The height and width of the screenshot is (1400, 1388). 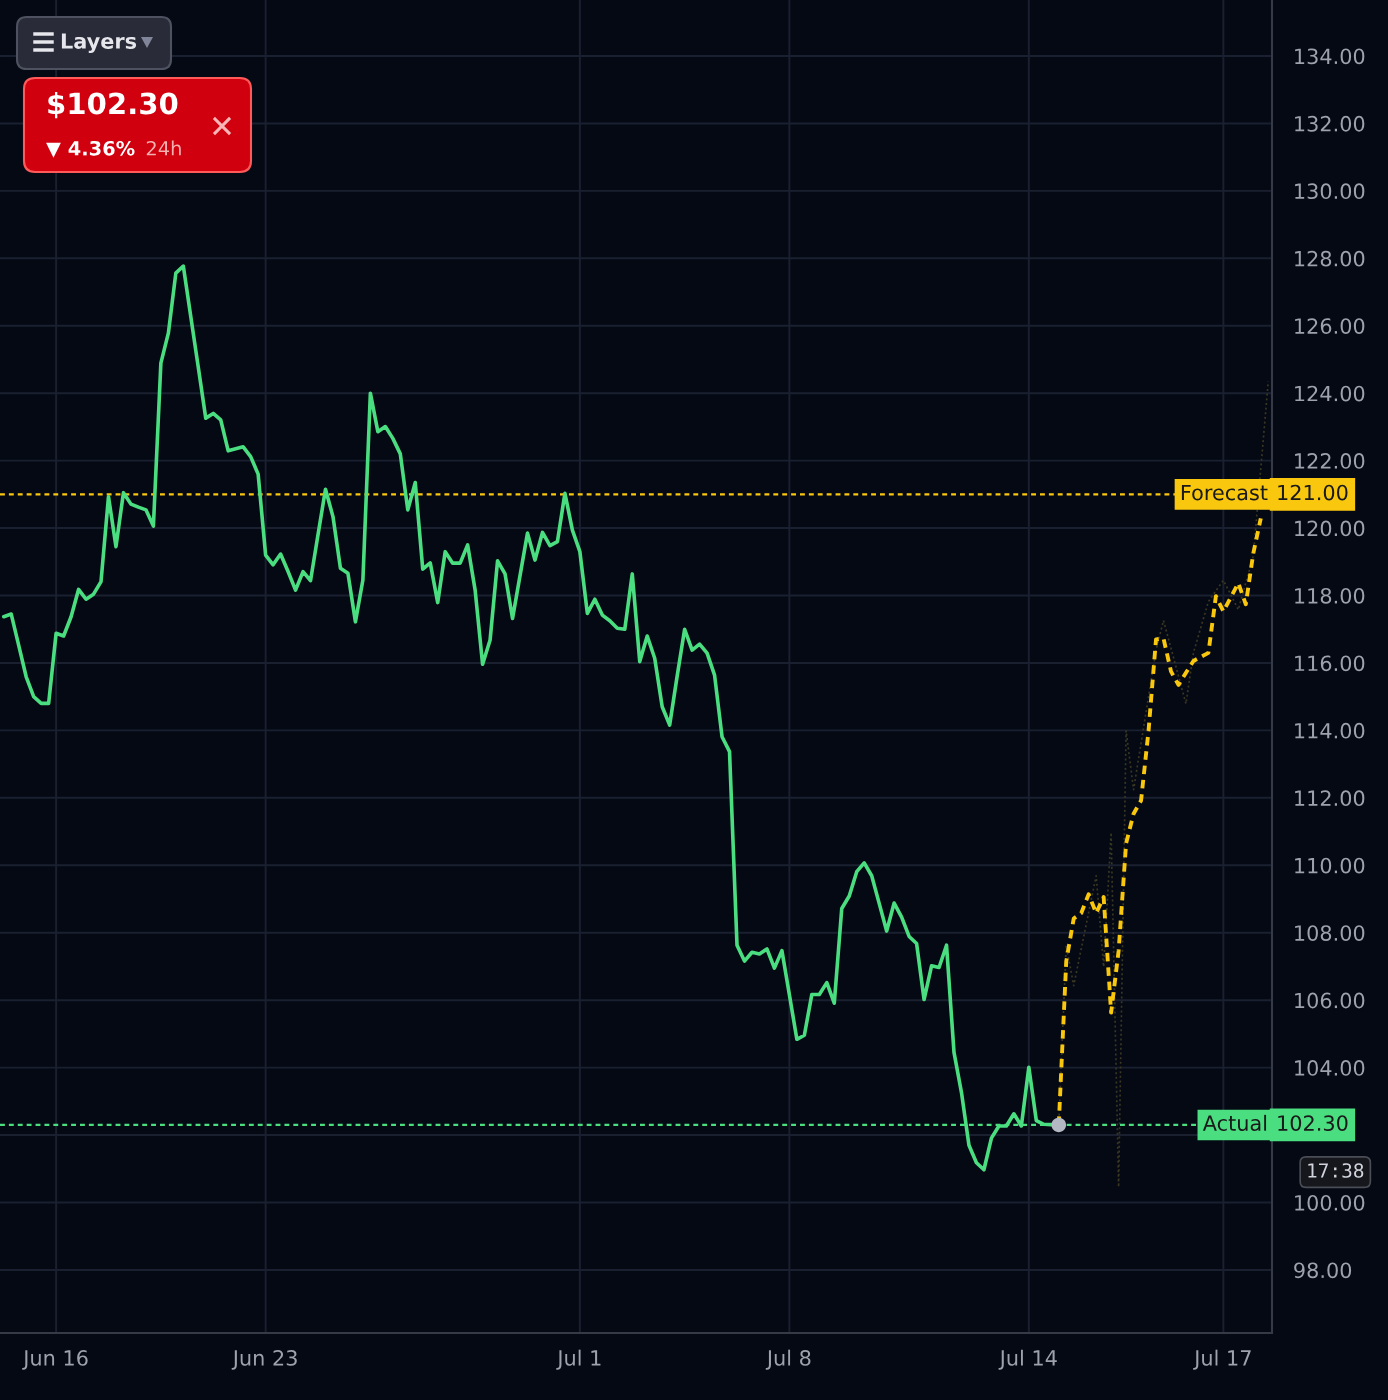 I want to click on annotation: Layers, so click(x=99, y=43).